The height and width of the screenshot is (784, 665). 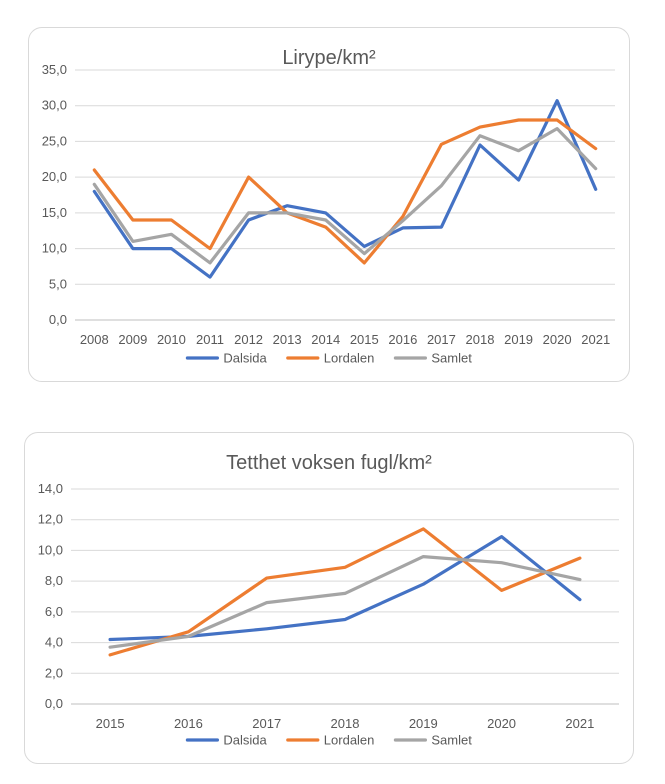 What do you see at coordinates (54, 642) in the screenshot?
I see `y-tick-label: 4,0` at bounding box center [54, 642].